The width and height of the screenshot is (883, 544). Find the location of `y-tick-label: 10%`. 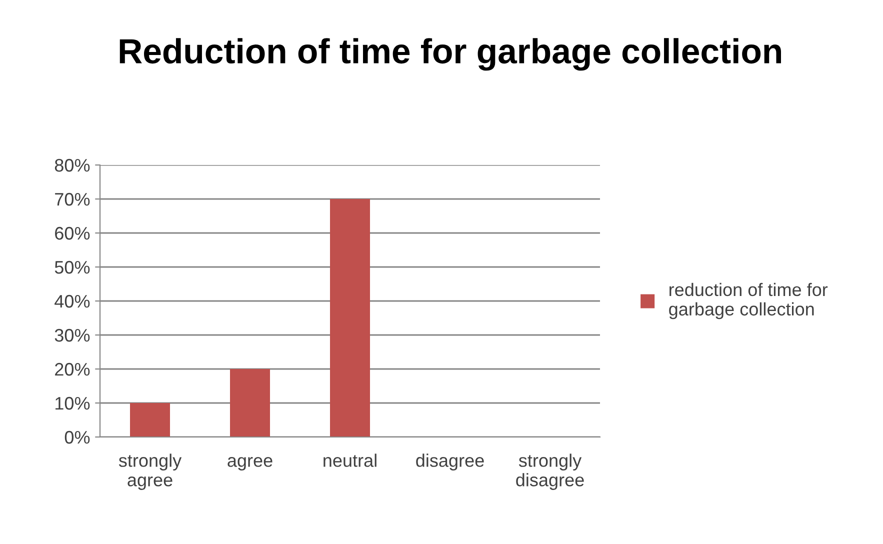

y-tick-label: 10% is located at coordinates (73, 403).